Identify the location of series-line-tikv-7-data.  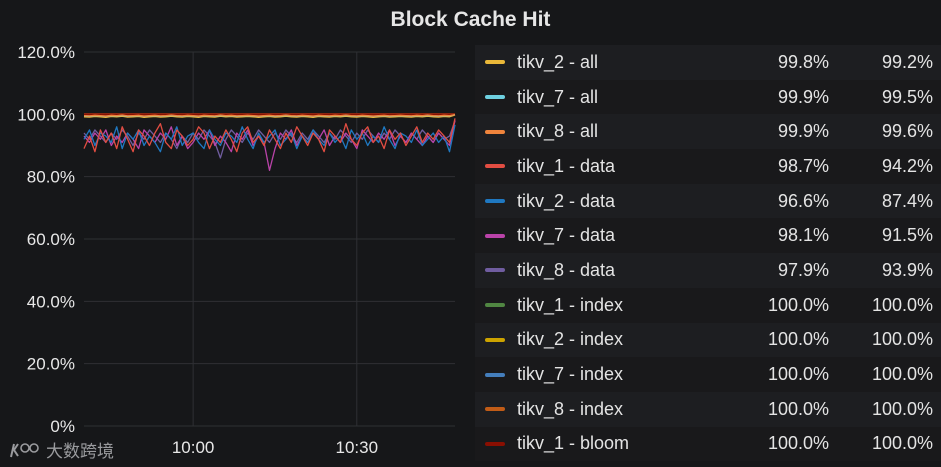
(269, 146).